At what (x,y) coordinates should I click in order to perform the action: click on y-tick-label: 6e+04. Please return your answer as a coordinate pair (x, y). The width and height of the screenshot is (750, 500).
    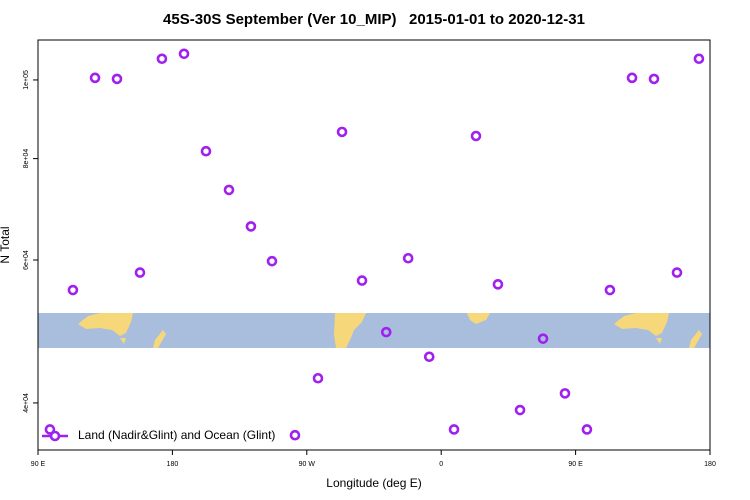
    Looking at the image, I should click on (26, 260).